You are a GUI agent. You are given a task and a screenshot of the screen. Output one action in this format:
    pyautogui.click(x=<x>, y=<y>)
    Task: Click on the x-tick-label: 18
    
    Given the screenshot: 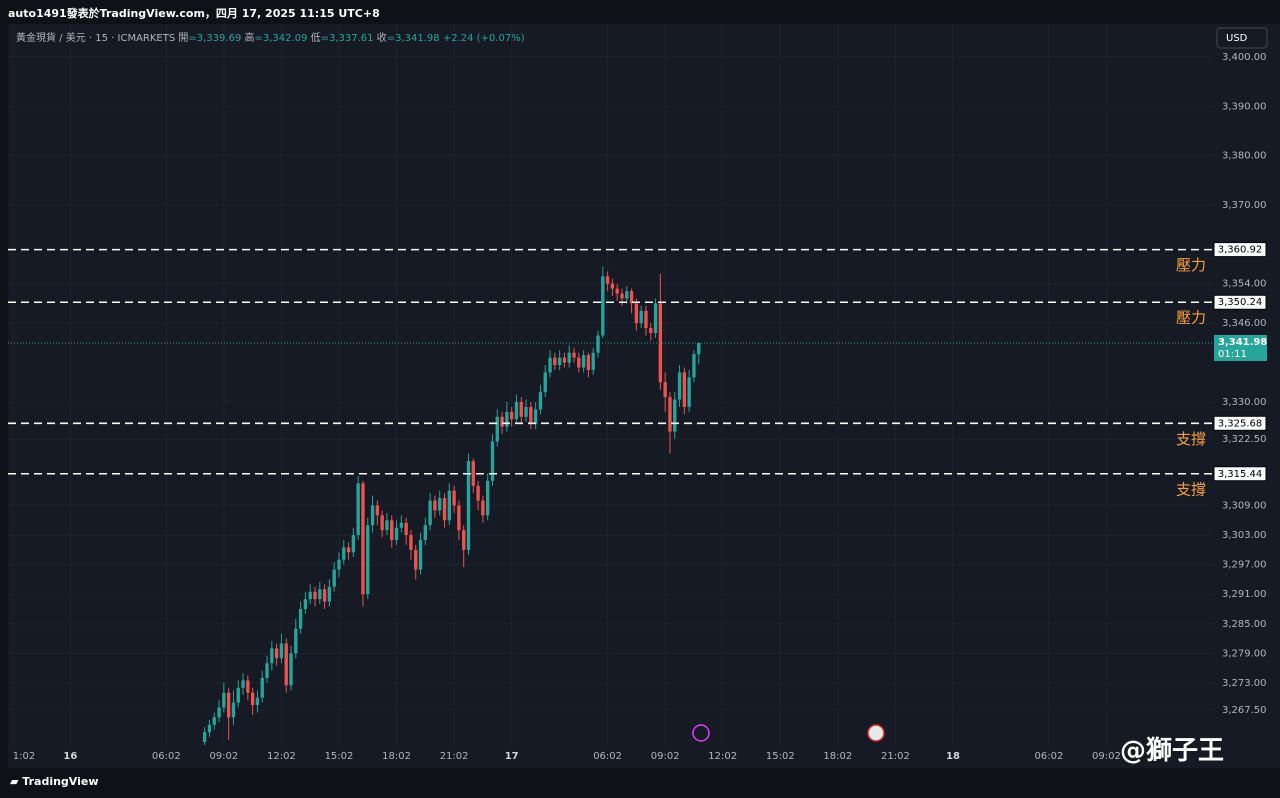 What is the action you would take?
    pyautogui.click(x=953, y=756)
    